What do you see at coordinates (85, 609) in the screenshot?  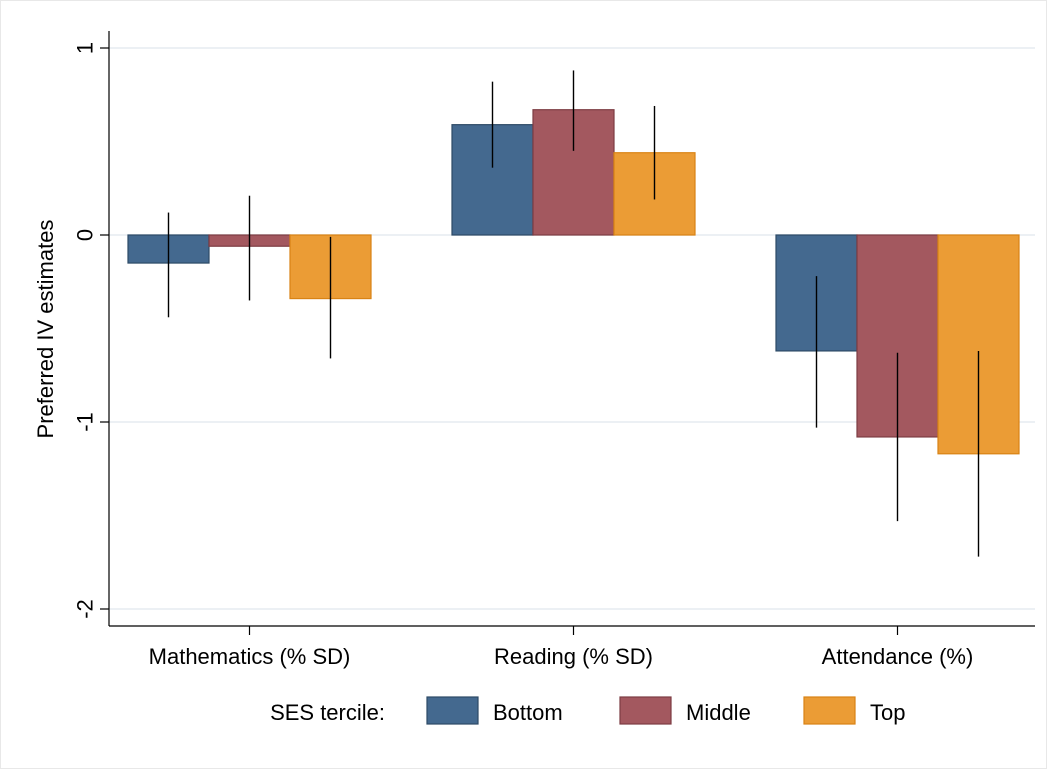 I see `y-tick-label: -2` at bounding box center [85, 609].